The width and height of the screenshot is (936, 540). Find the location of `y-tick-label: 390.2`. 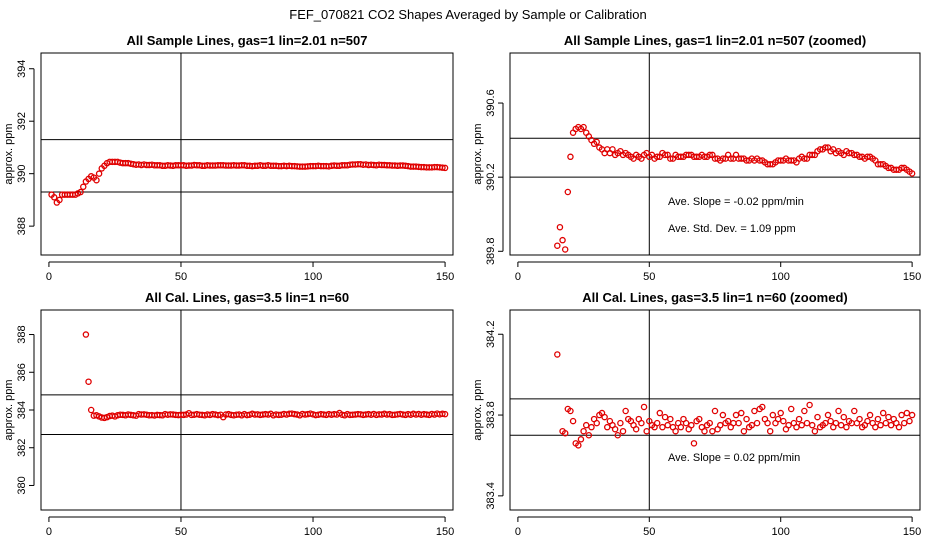

y-tick-label: 390.2 is located at coordinates (491, 177).